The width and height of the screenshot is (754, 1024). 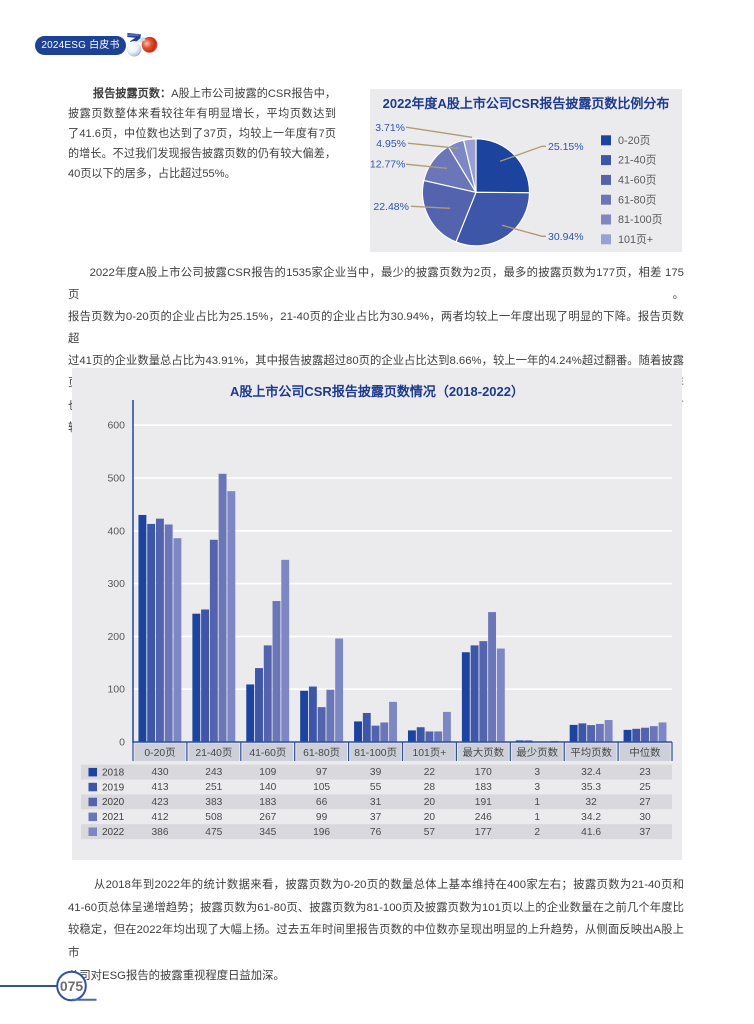 What do you see at coordinates (376, 832) in the screenshot?
I see `svg-text: 76` at bounding box center [376, 832].